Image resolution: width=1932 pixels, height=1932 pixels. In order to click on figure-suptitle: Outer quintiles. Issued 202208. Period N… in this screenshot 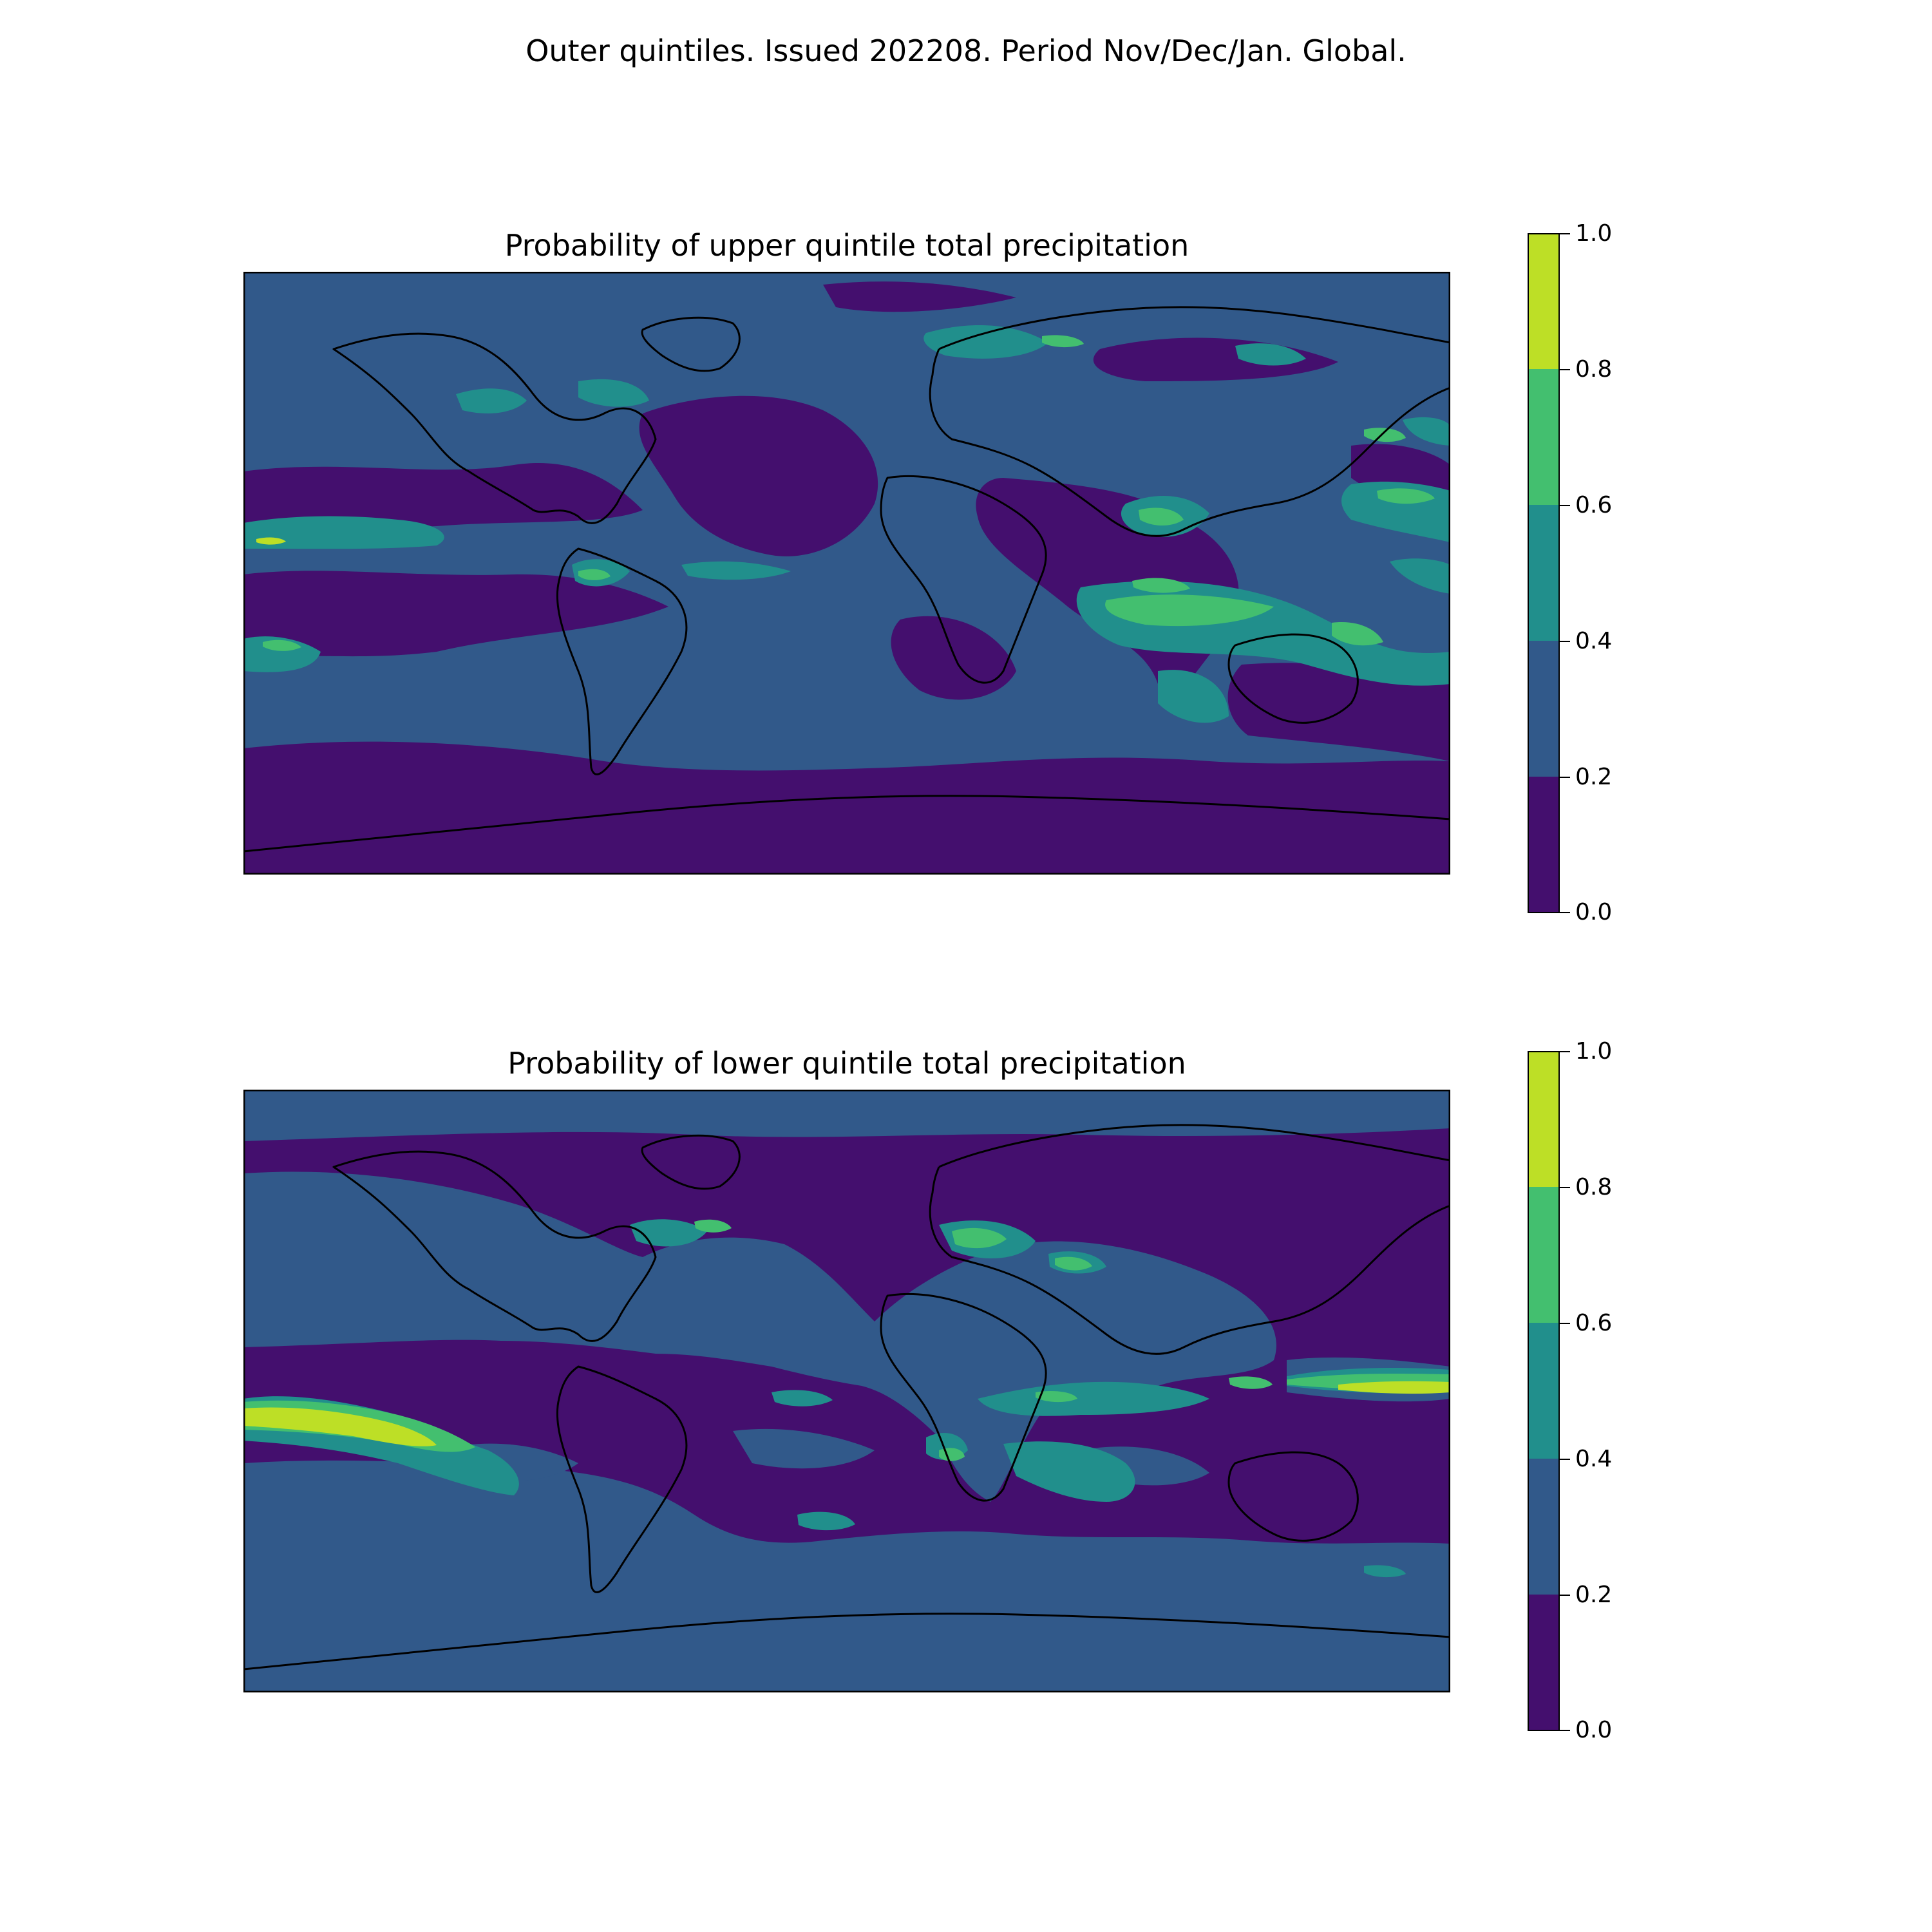, I will do `click(966, 50)`.